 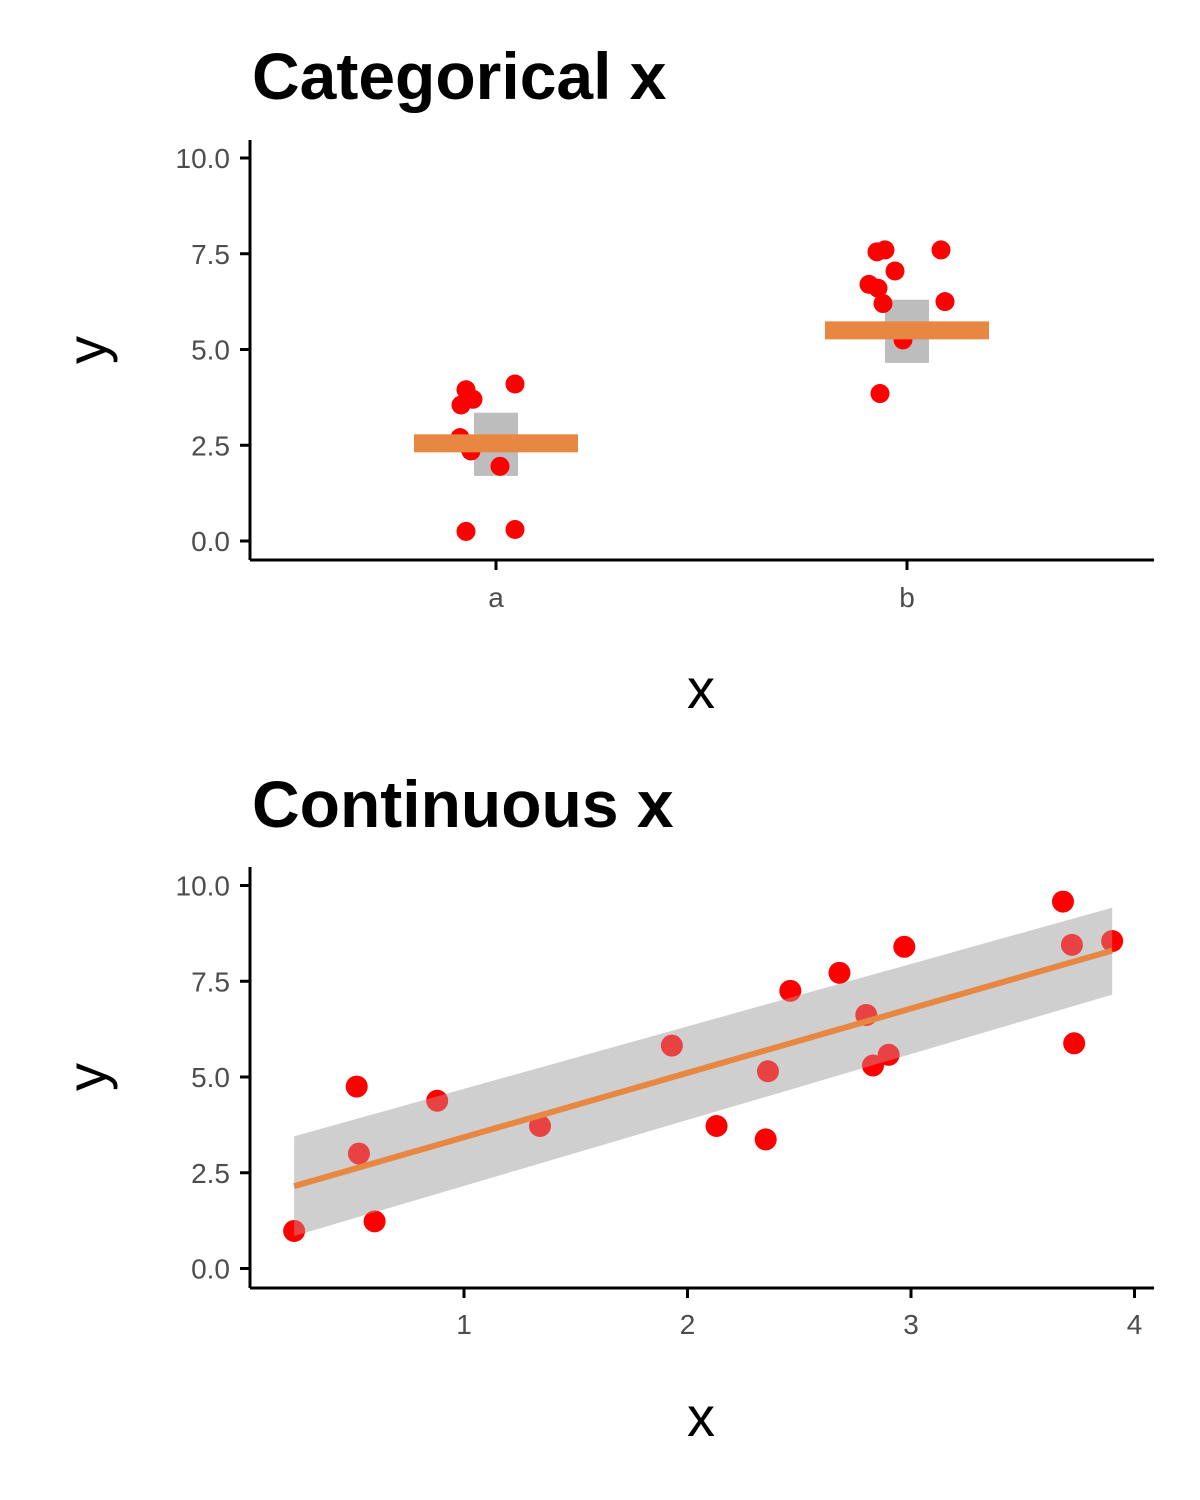 I want to click on x-tick-label: a, so click(x=496, y=597).